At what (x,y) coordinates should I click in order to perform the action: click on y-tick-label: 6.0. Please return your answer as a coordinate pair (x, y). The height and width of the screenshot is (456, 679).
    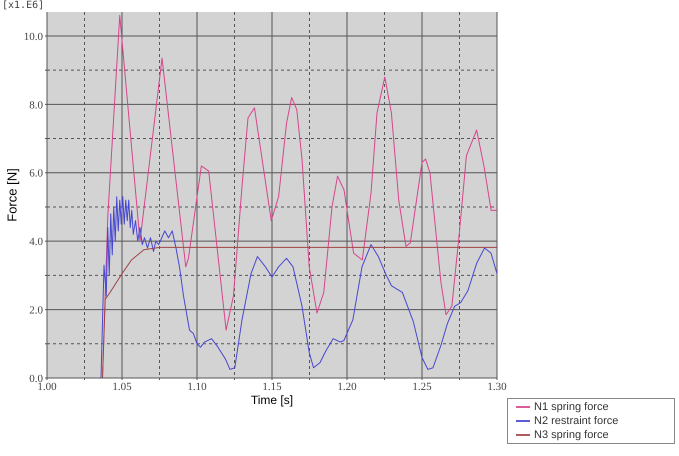
    Looking at the image, I should click on (36, 174).